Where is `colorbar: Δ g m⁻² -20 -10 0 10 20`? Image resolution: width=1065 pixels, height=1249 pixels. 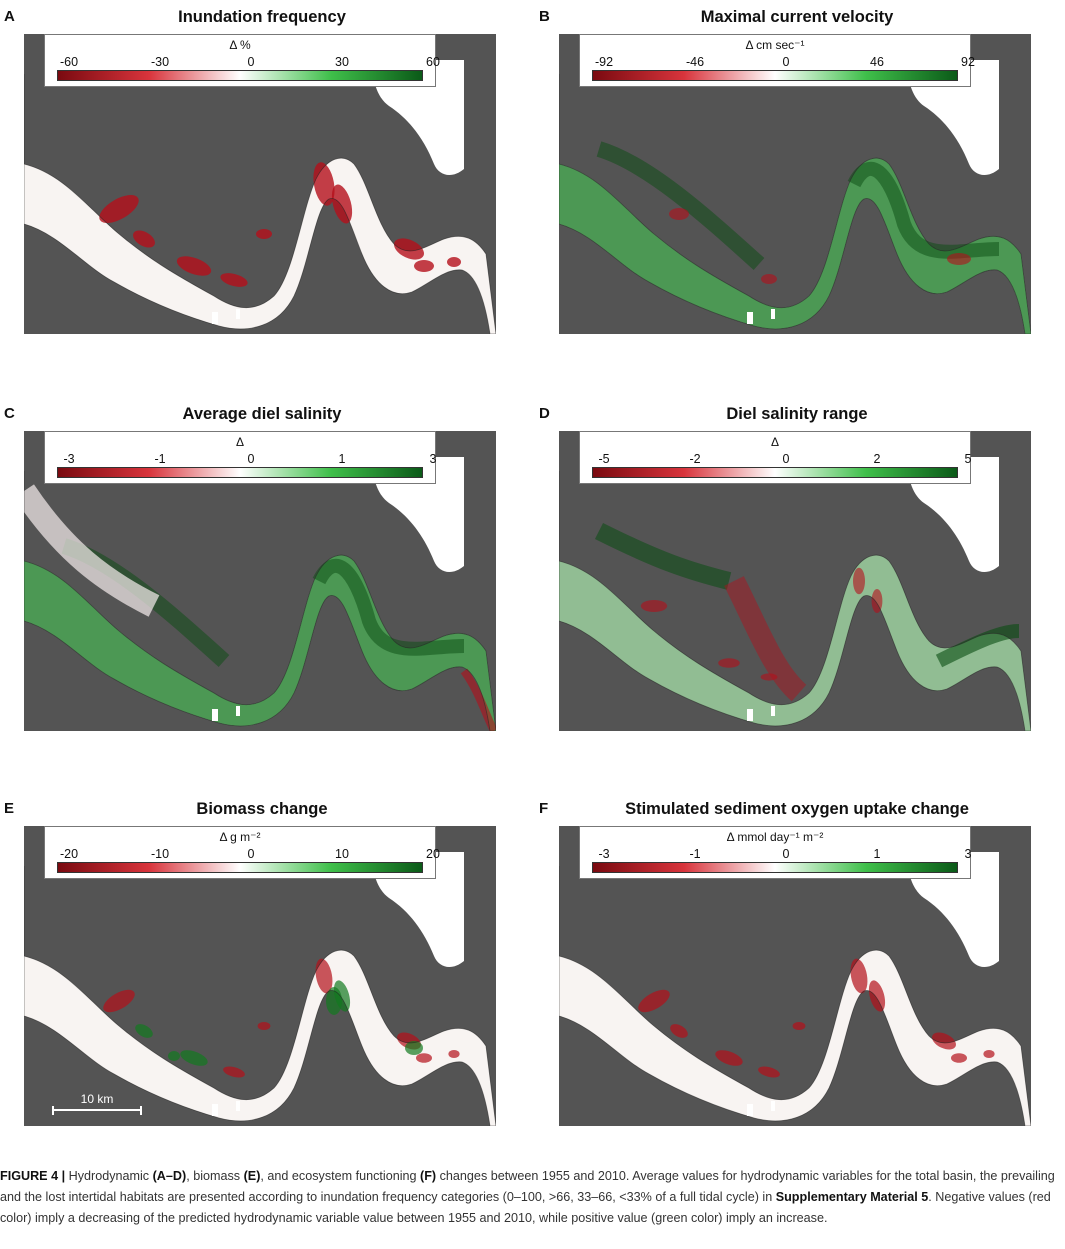
colorbar: Δ g m⁻² -20 -10 0 10 20 is located at coordinates (242, 852).